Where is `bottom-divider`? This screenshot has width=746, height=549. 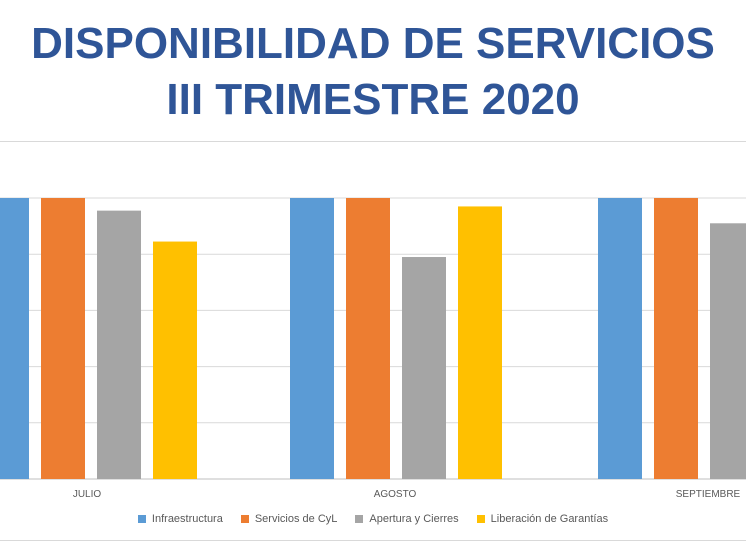 bottom-divider is located at coordinates (373, 540).